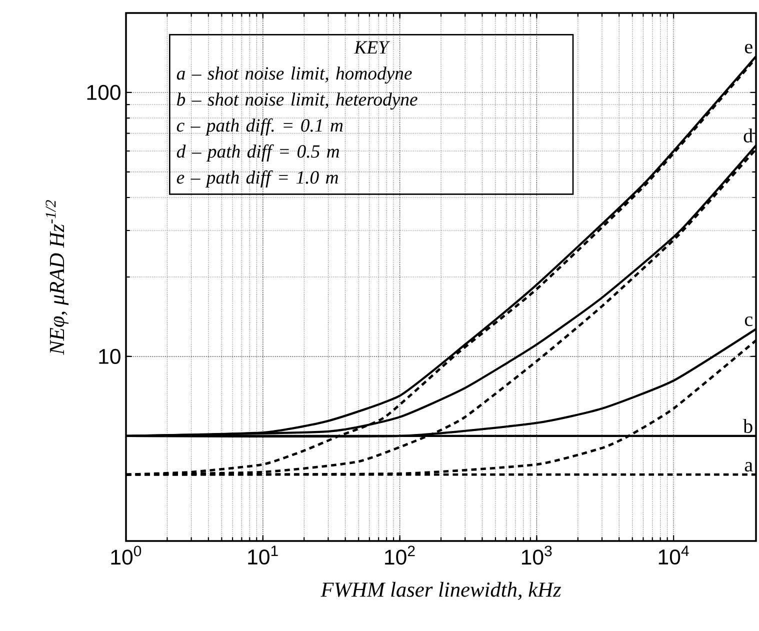  What do you see at coordinates (537, 555) in the screenshot?
I see `x-tick-label: 10$^{3}$` at bounding box center [537, 555].